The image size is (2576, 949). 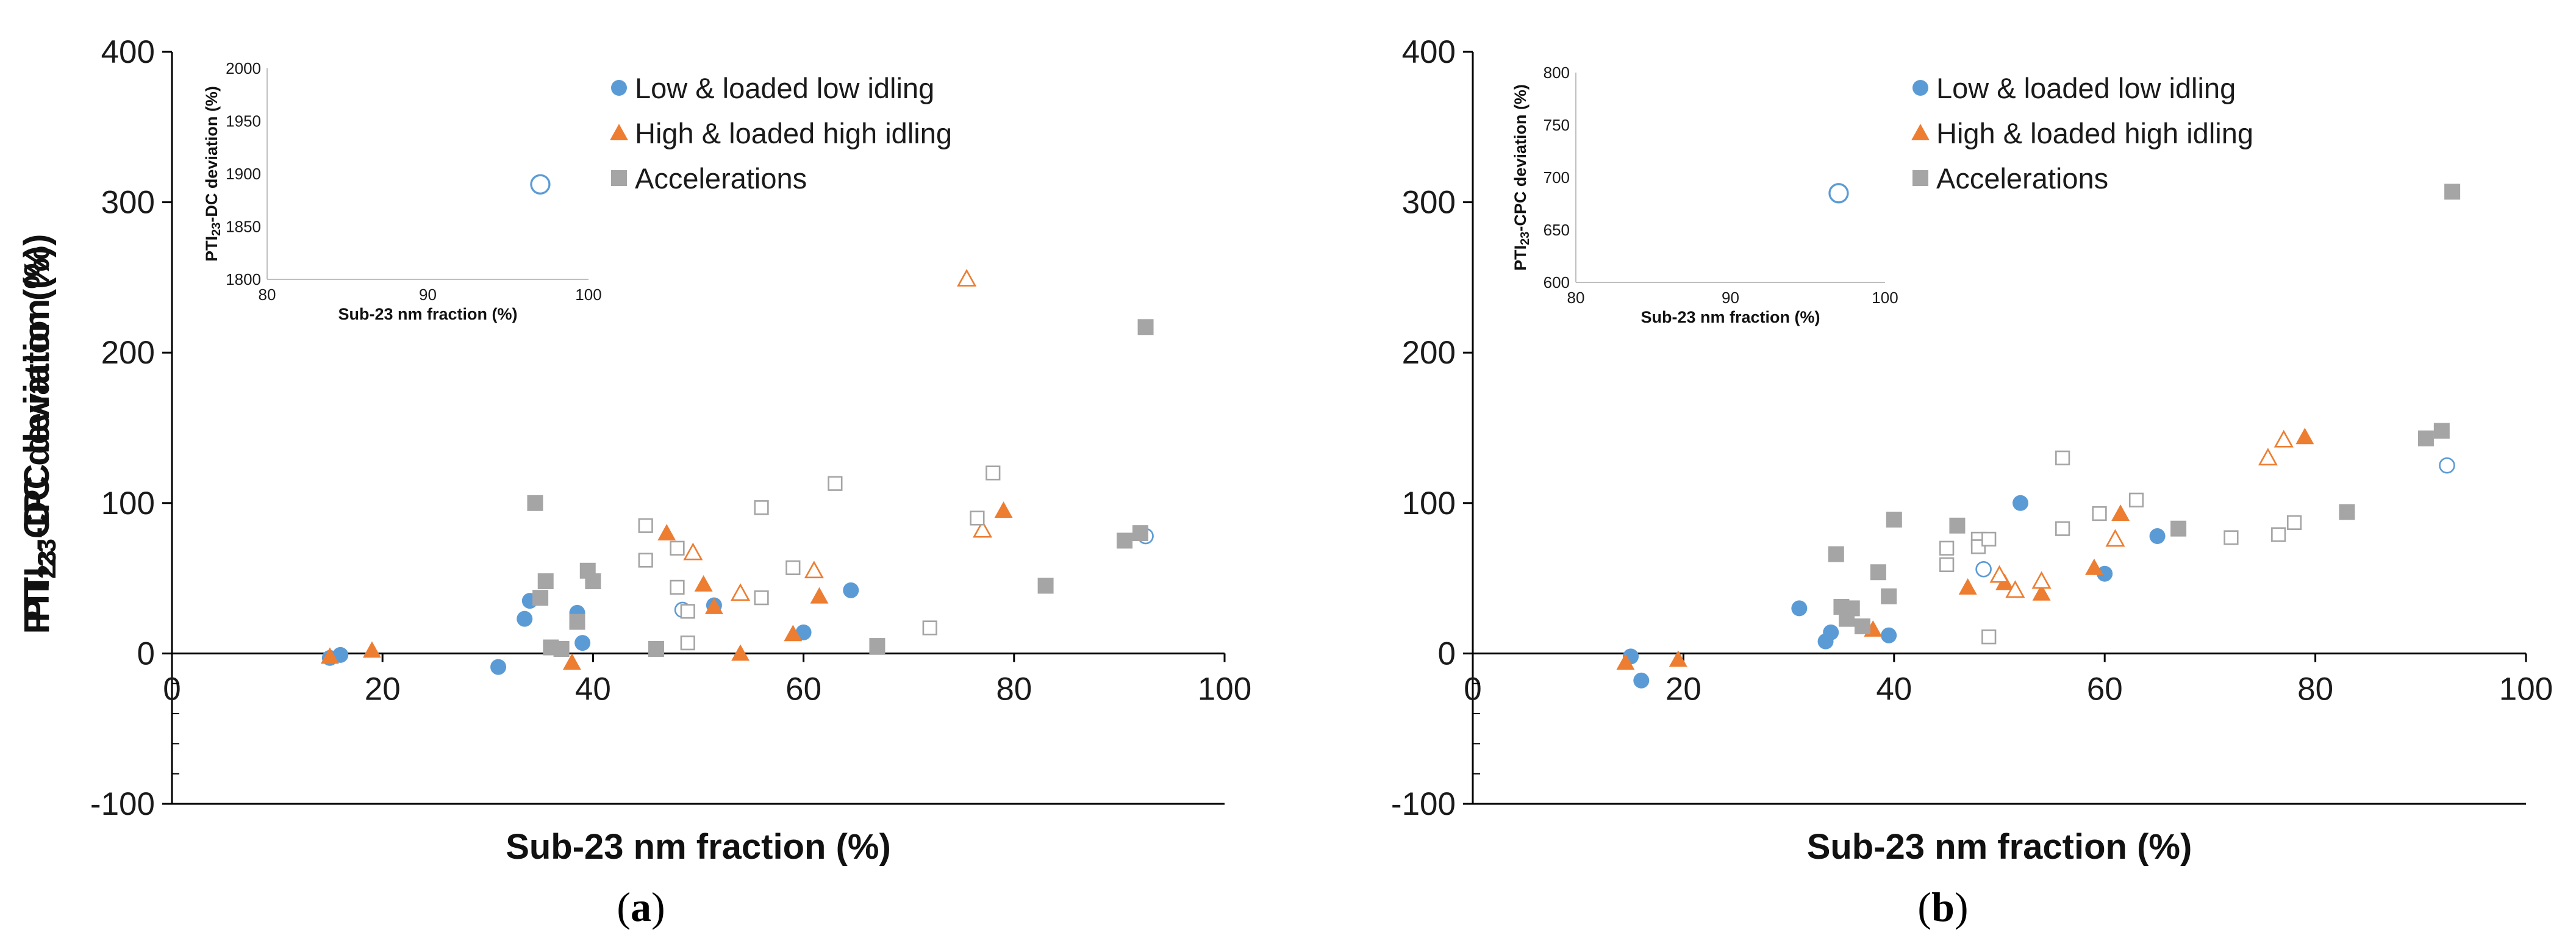 I want to click on legend-marker-low, so click(x=1920, y=88).